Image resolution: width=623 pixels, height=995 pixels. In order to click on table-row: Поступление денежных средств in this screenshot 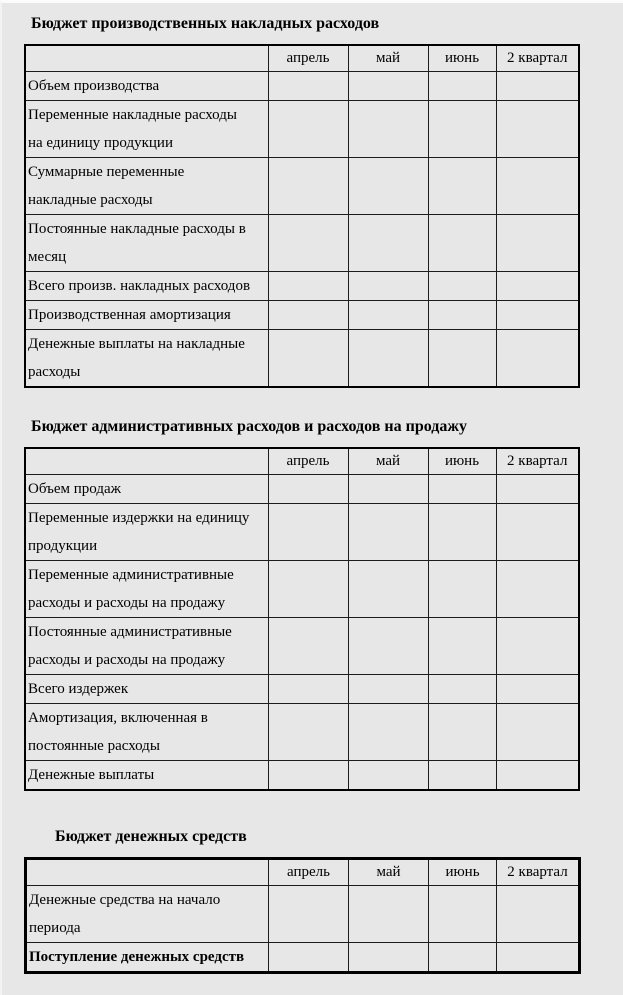, I will do `click(302, 957)`.